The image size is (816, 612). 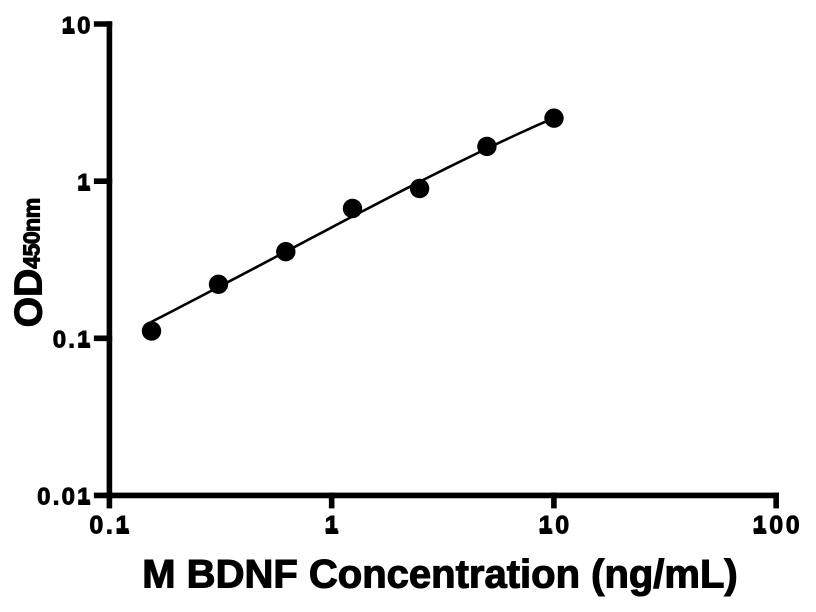 What do you see at coordinates (65, 497) in the screenshot?
I see `svg-text: 0.01` at bounding box center [65, 497].